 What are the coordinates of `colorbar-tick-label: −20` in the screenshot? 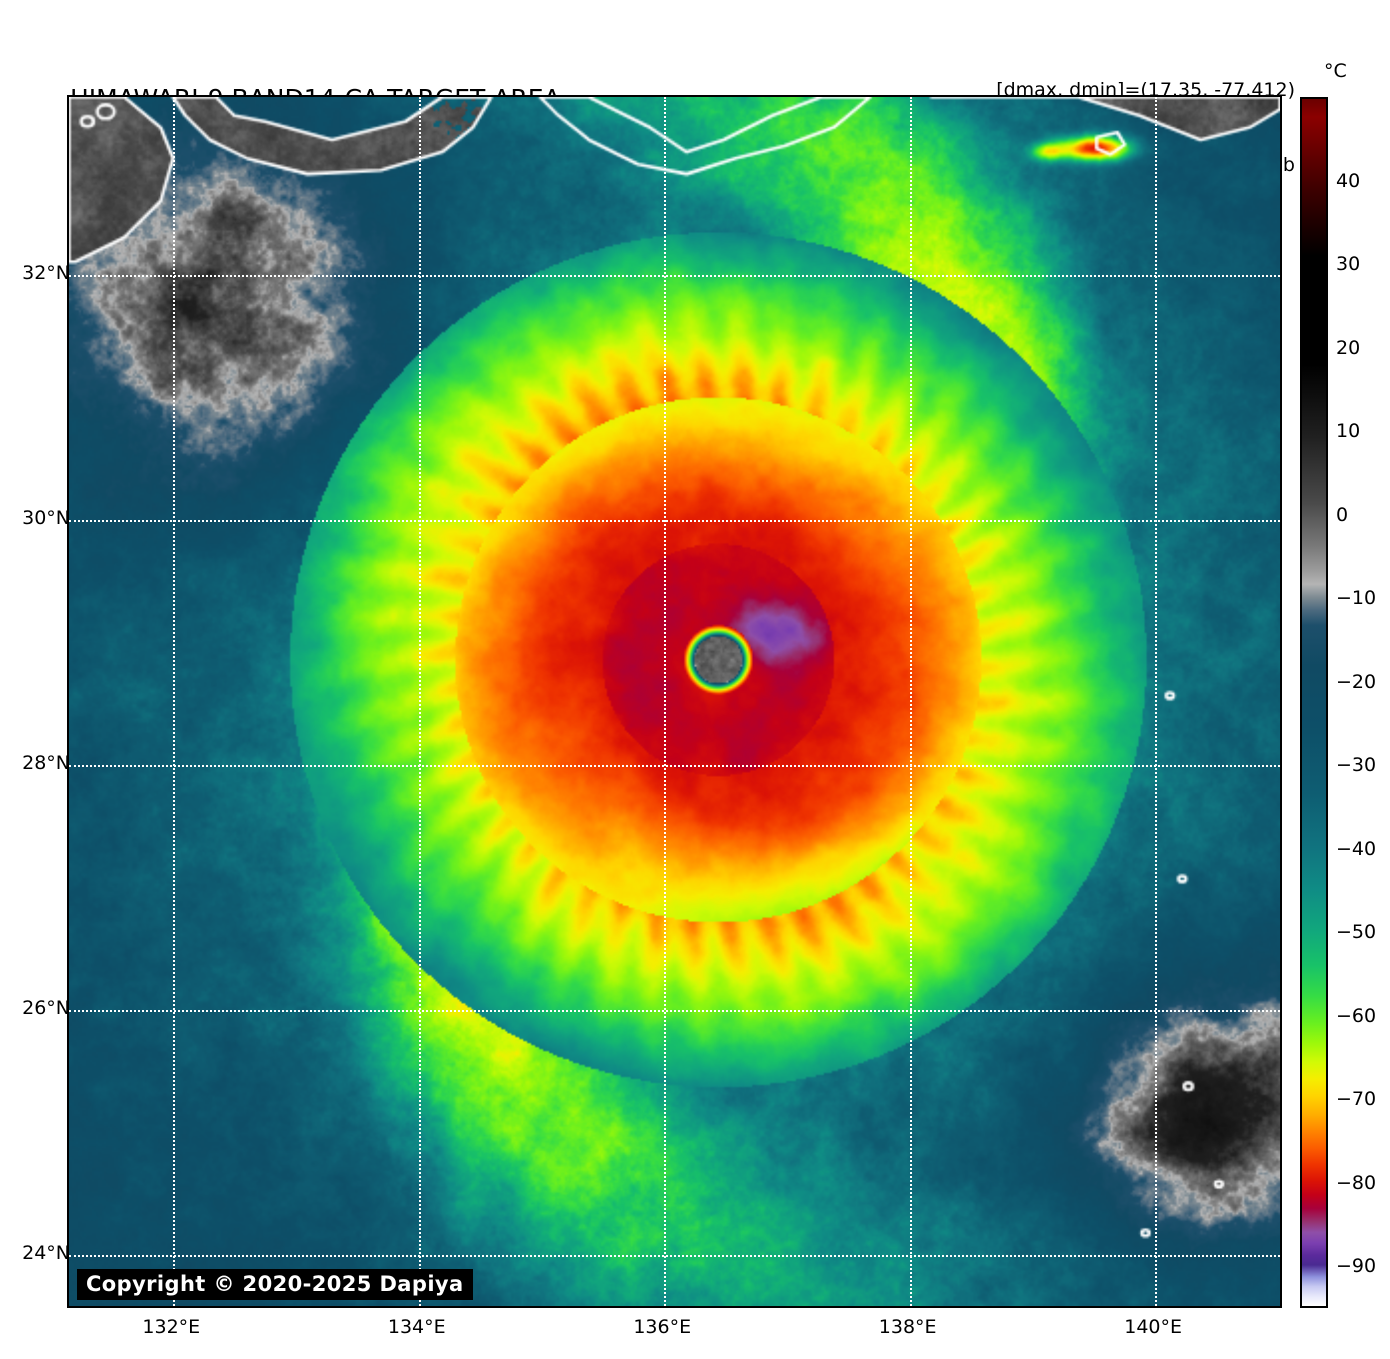 It's located at (1356, 681).